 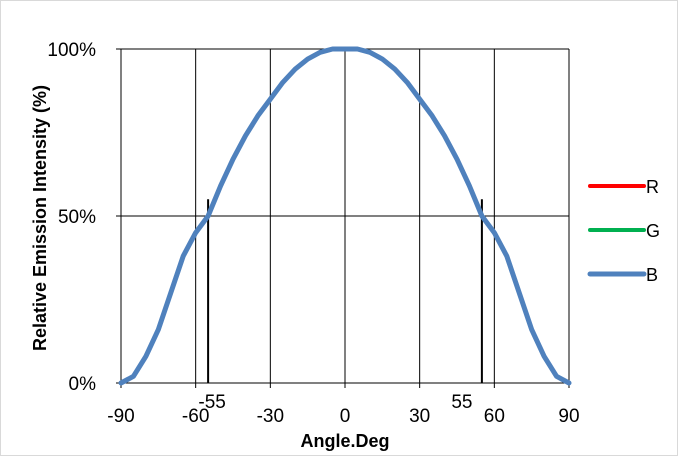 What do you see at coordinates (270, 416) in the screenshot?
I see `x-tick-label: -30` at bounding box center [270, 416].